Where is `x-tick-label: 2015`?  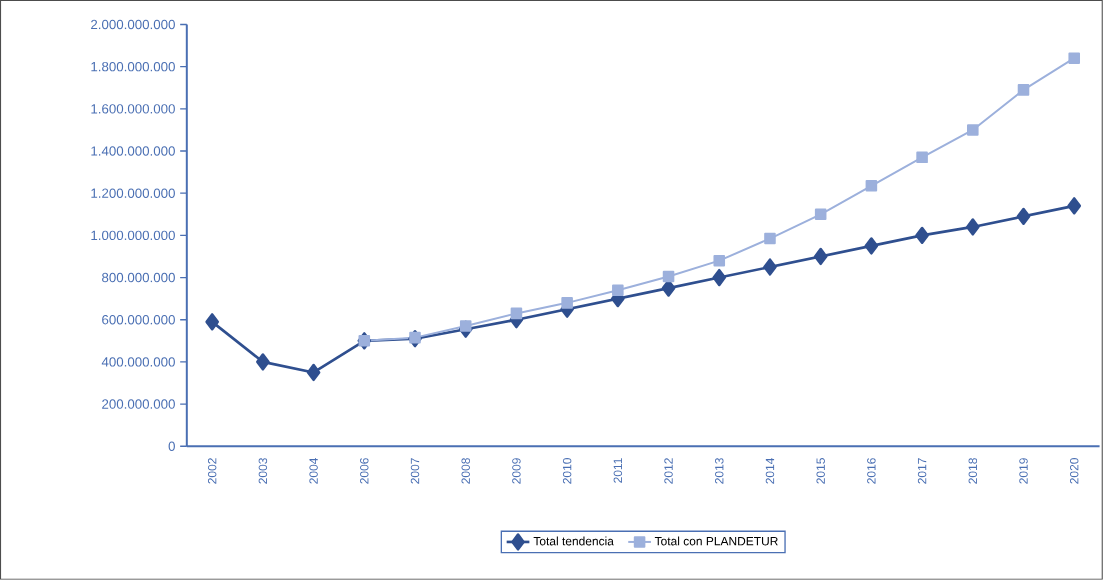 x-tick-label: 2015 is located at coordinates (820, 471).